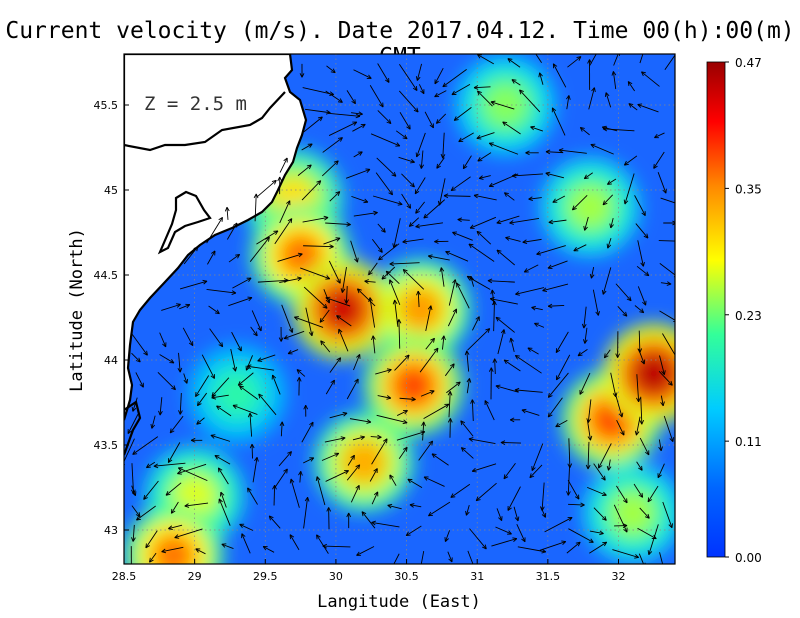 This screenshot has width=800, height=618. Describe the element at coordinates (399, 602) in the screenshot. I see `x-axis-label: Langitude (East)` at that location.